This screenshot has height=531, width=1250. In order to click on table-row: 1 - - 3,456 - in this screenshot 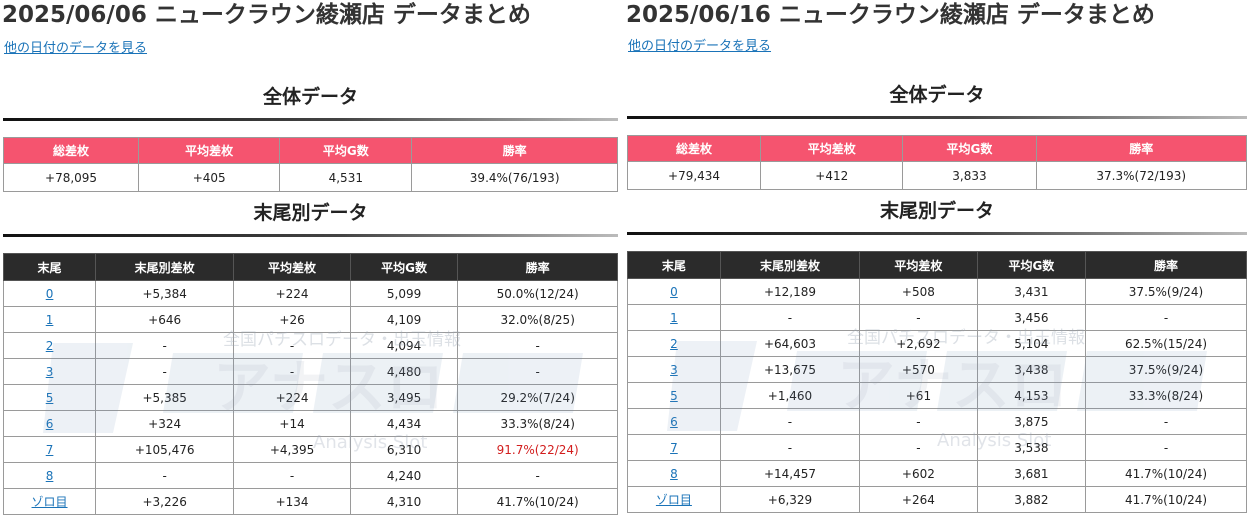, I will do `click(937, 317)`.